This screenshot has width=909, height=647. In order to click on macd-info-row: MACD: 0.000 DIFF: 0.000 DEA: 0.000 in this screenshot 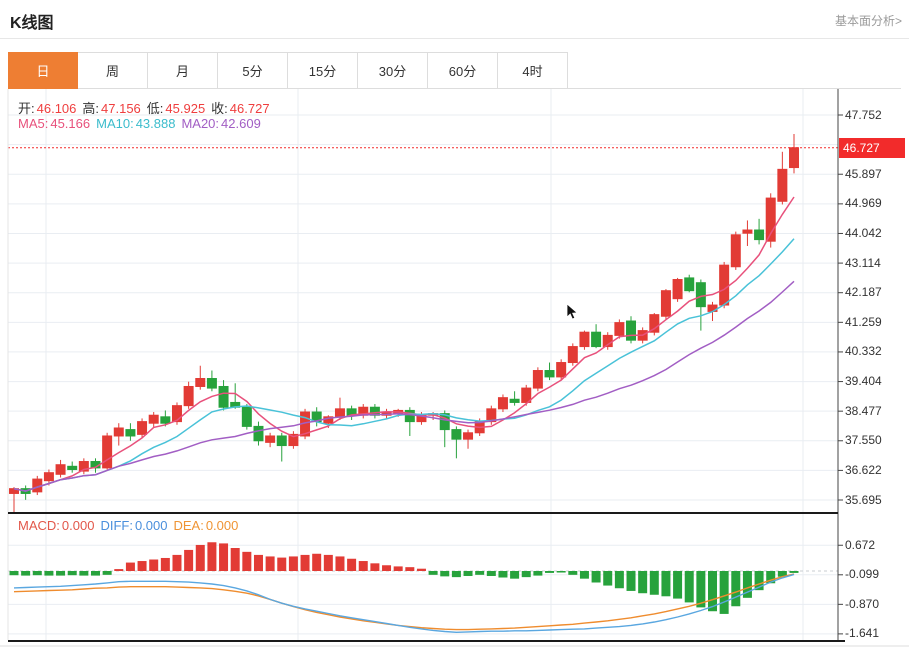, I will do `click(131, 525)`.